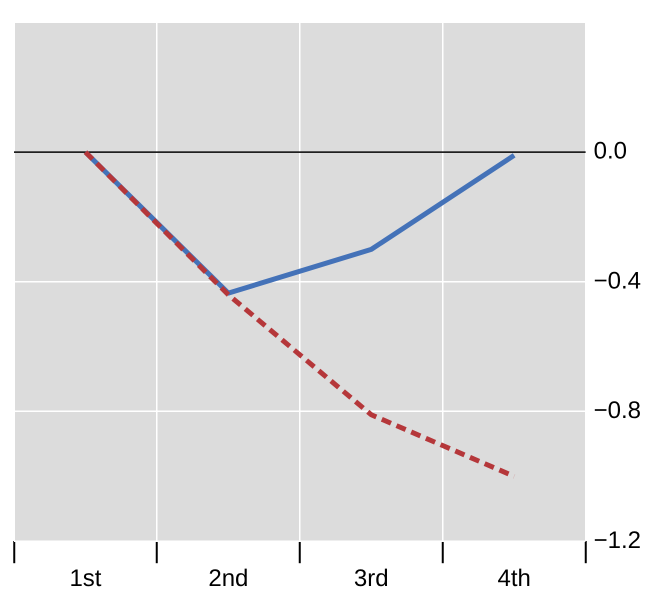  I want to click on y-tick-label: −1.2, so click(618, 540).